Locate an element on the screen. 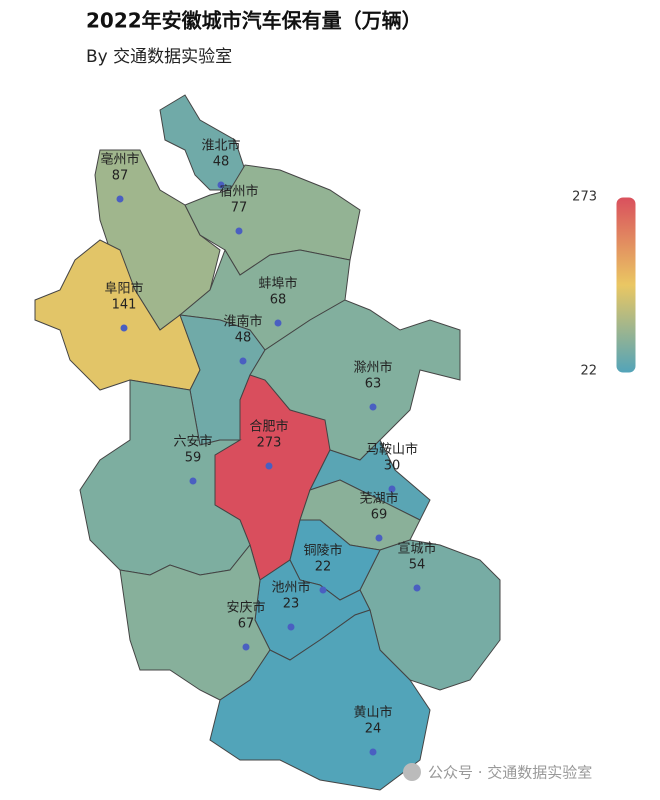 The height and width of the screenshot is (800, 660). city-name: 芜湖市 is located at coordinates (378, 499).